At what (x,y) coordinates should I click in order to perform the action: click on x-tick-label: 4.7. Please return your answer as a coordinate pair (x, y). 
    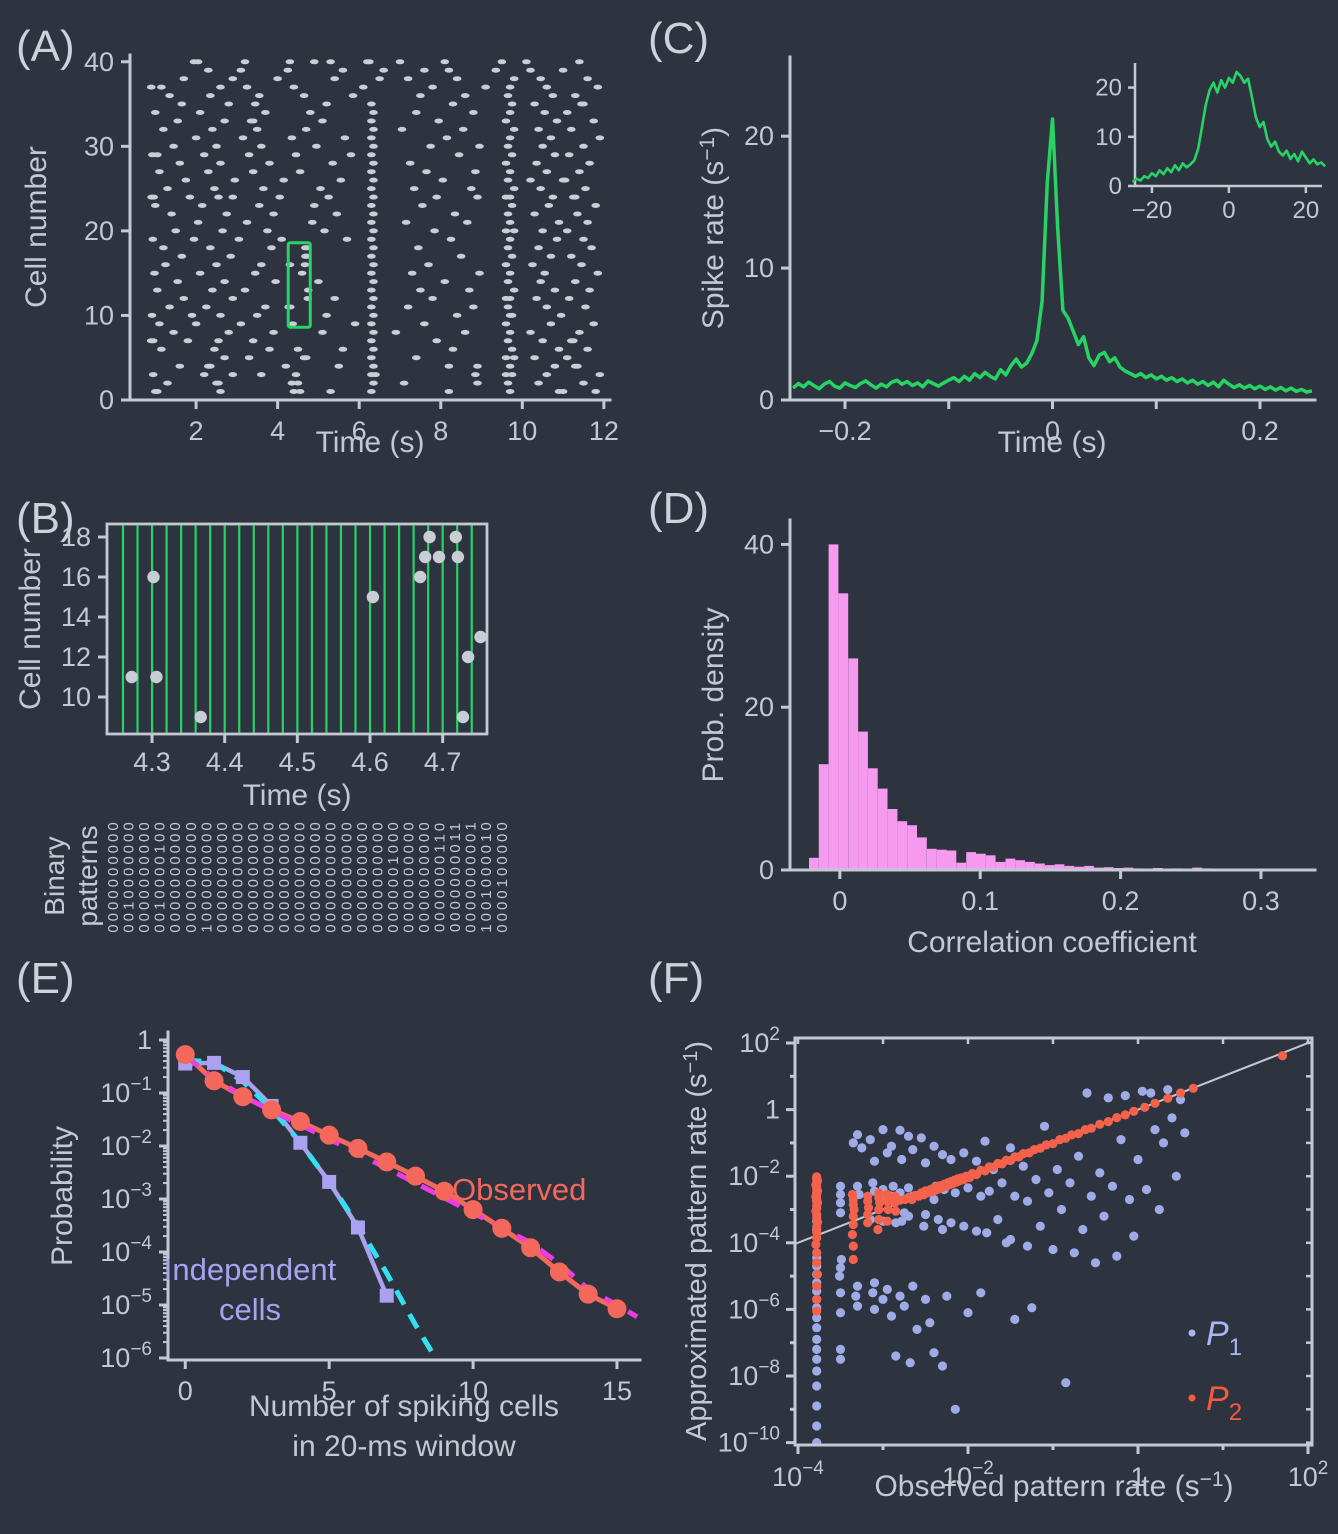
    Looking at the image, I should click on (443, 762).